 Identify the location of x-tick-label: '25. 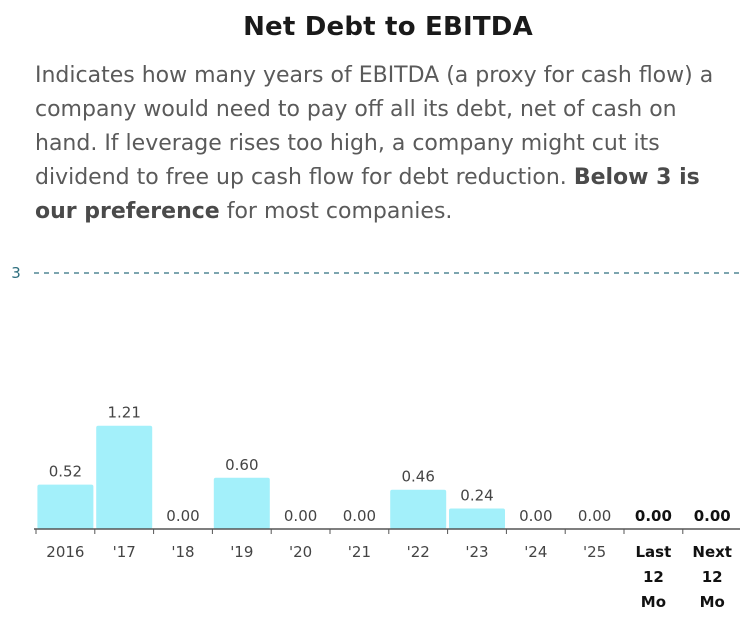
(594, 552).